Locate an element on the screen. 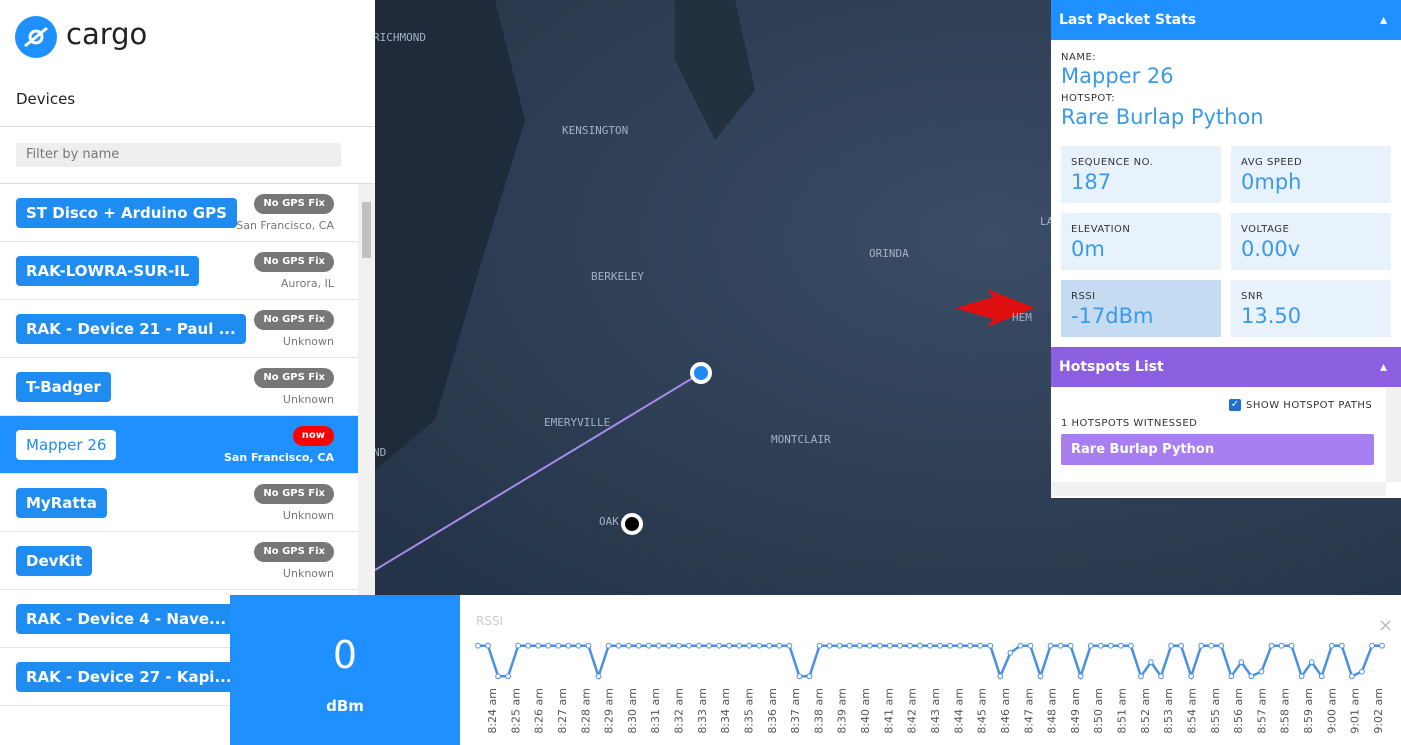 Image resolution: width=1401 pixels, height=745 pixels. stat-label: RSSI is located at coordinates (1083, 296).